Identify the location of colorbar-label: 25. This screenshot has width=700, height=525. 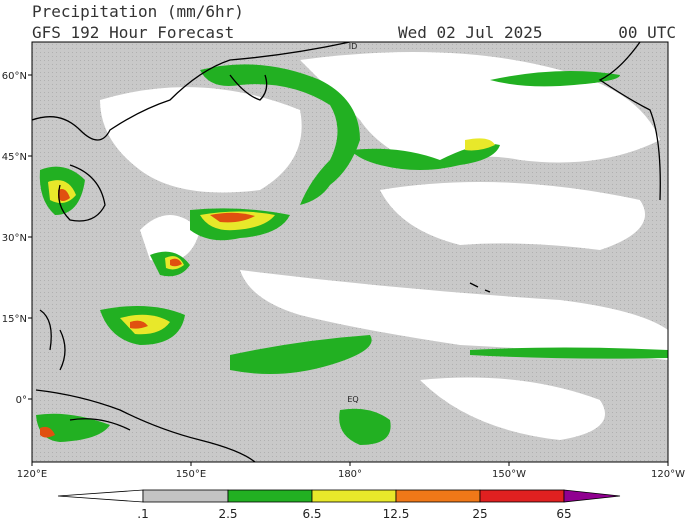
(479, 514).